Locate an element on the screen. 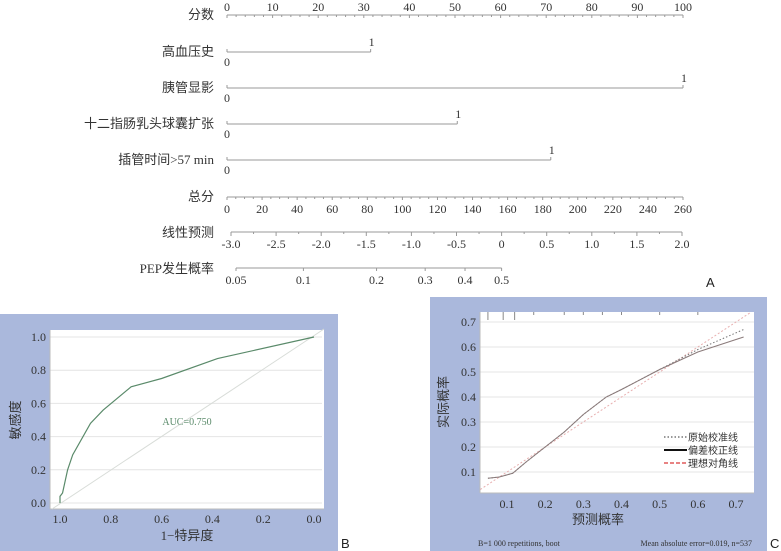  footer-left: B=1 000 repetitions, boot is located at coordinates (519, 543).